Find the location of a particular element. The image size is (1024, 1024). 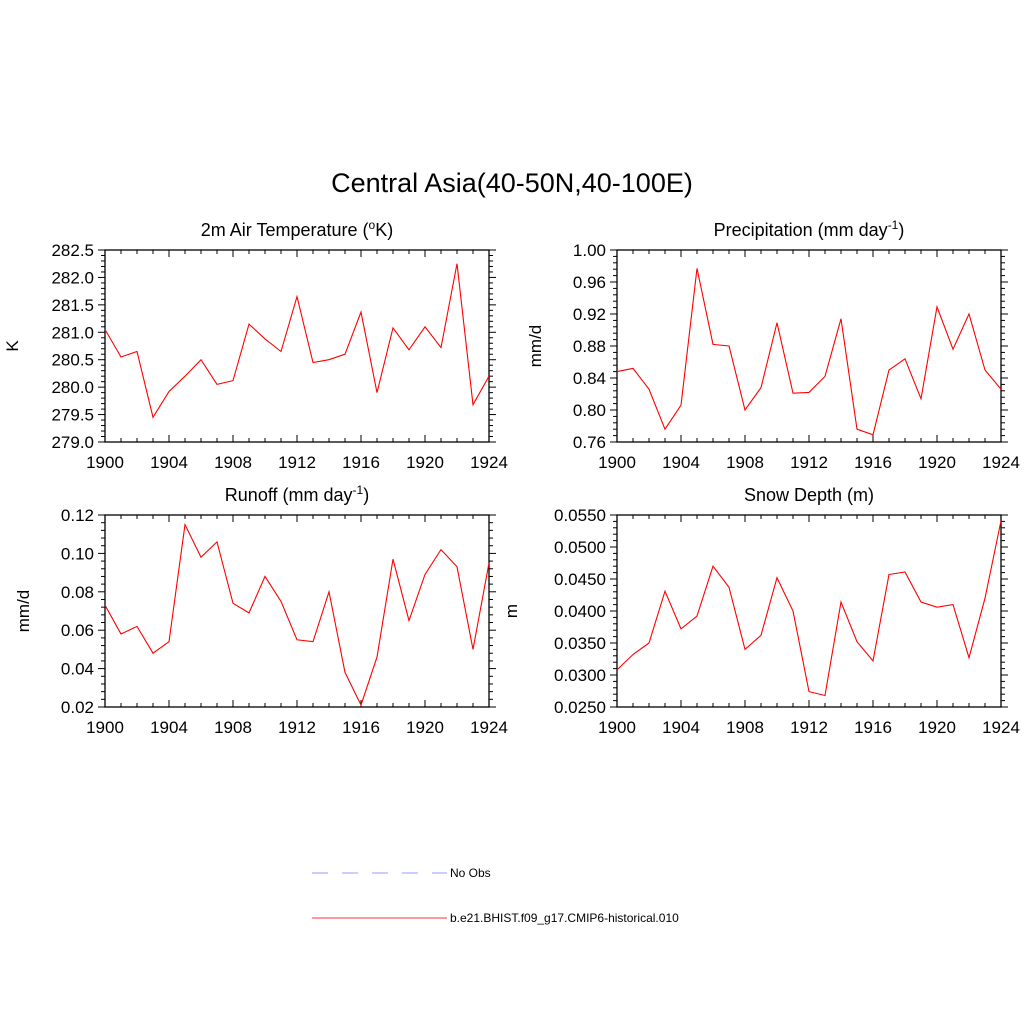

y-tick-label: 0.0300 is located at coordinates (580, 675).